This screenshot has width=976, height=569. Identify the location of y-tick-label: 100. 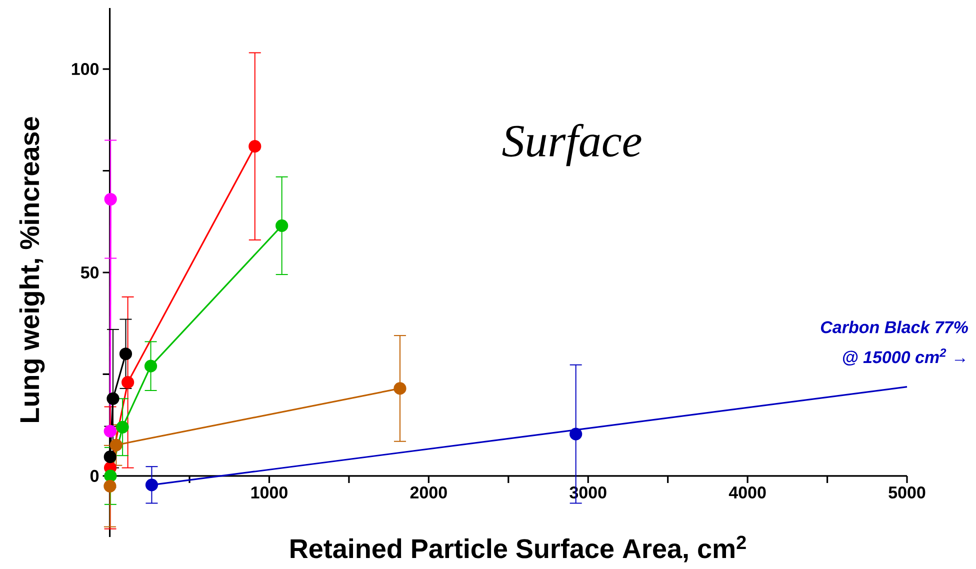
(85, 69).